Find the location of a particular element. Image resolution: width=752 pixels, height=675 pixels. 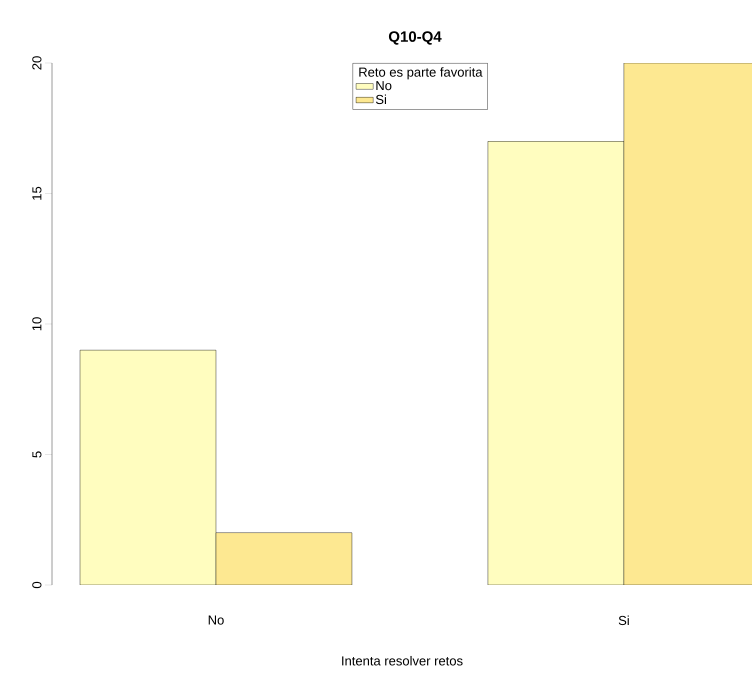

y-tick-label: 10 is located at coordinates (37, 323).